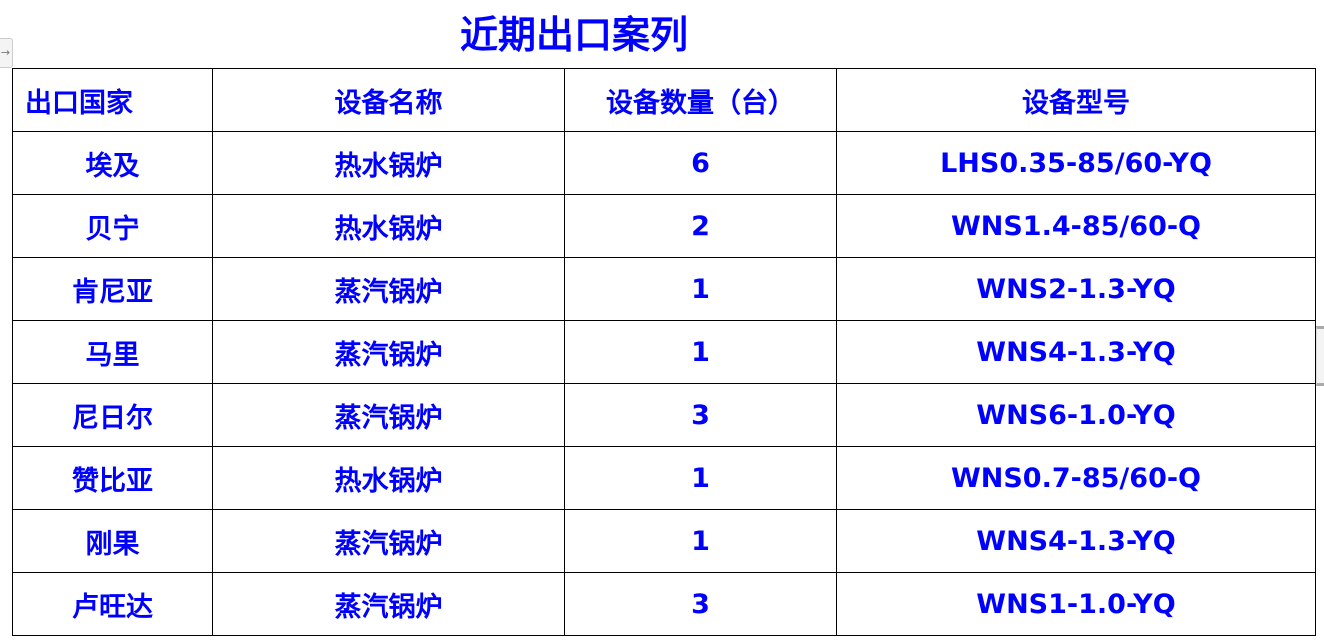 The image size is (1324, 641). I want to click on header-equipment-name: 设备名称, so click(388, 100).